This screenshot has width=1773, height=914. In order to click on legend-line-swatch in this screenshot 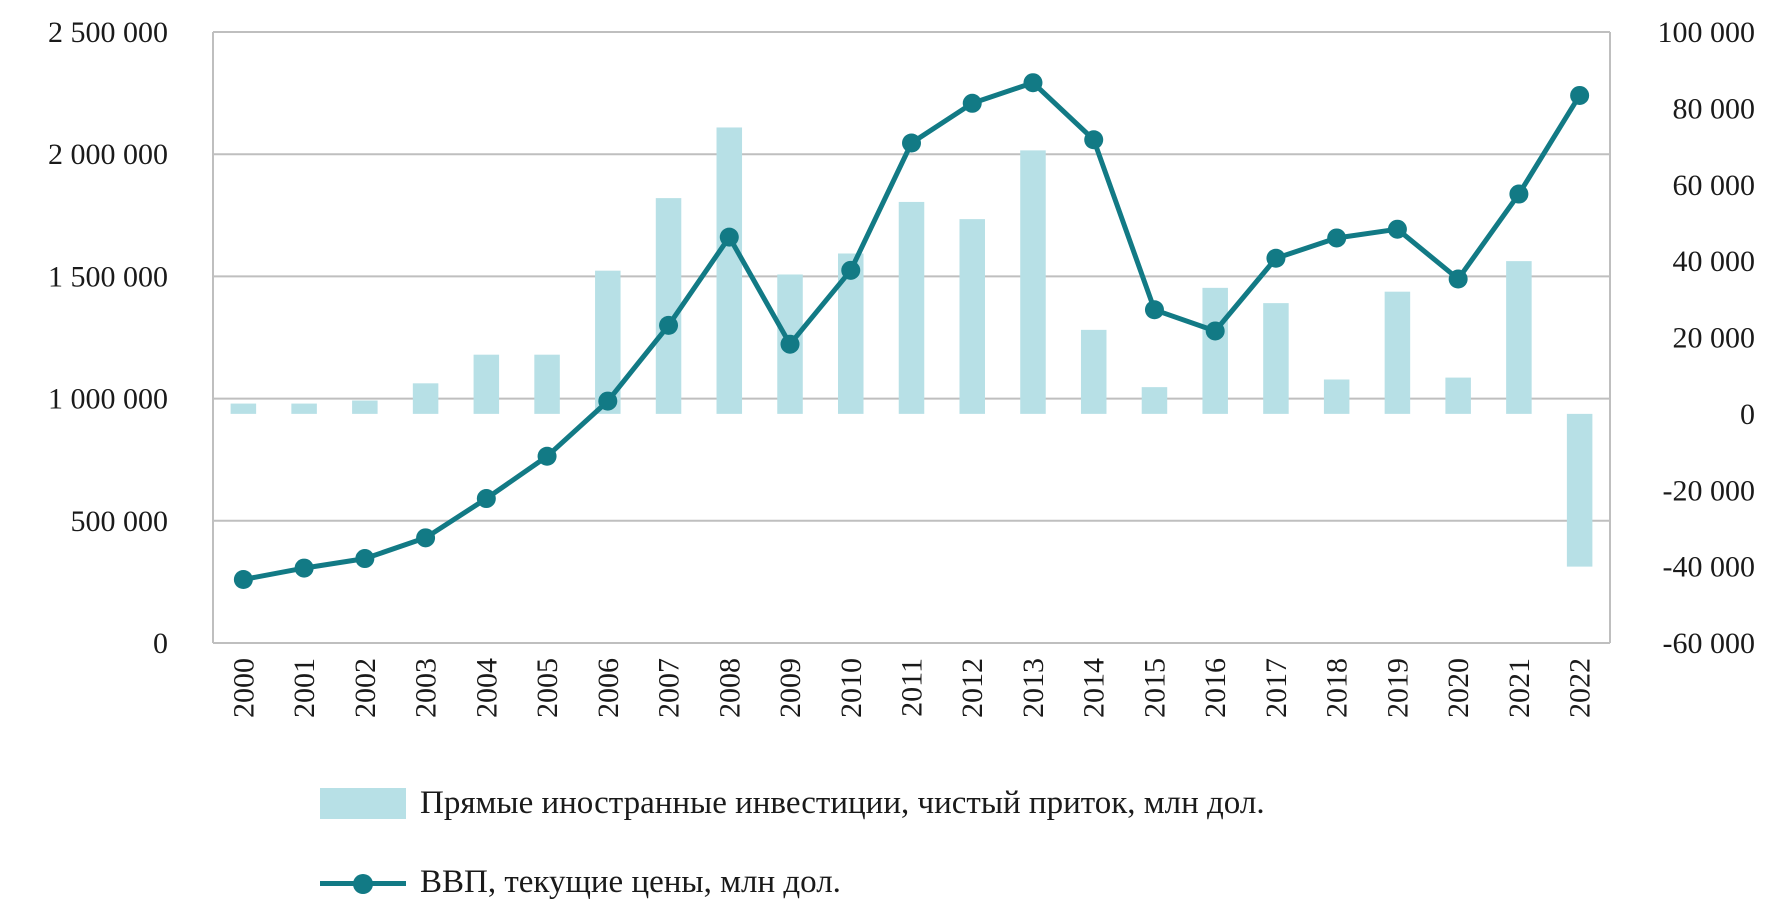, I will do `click(363, 883)`.